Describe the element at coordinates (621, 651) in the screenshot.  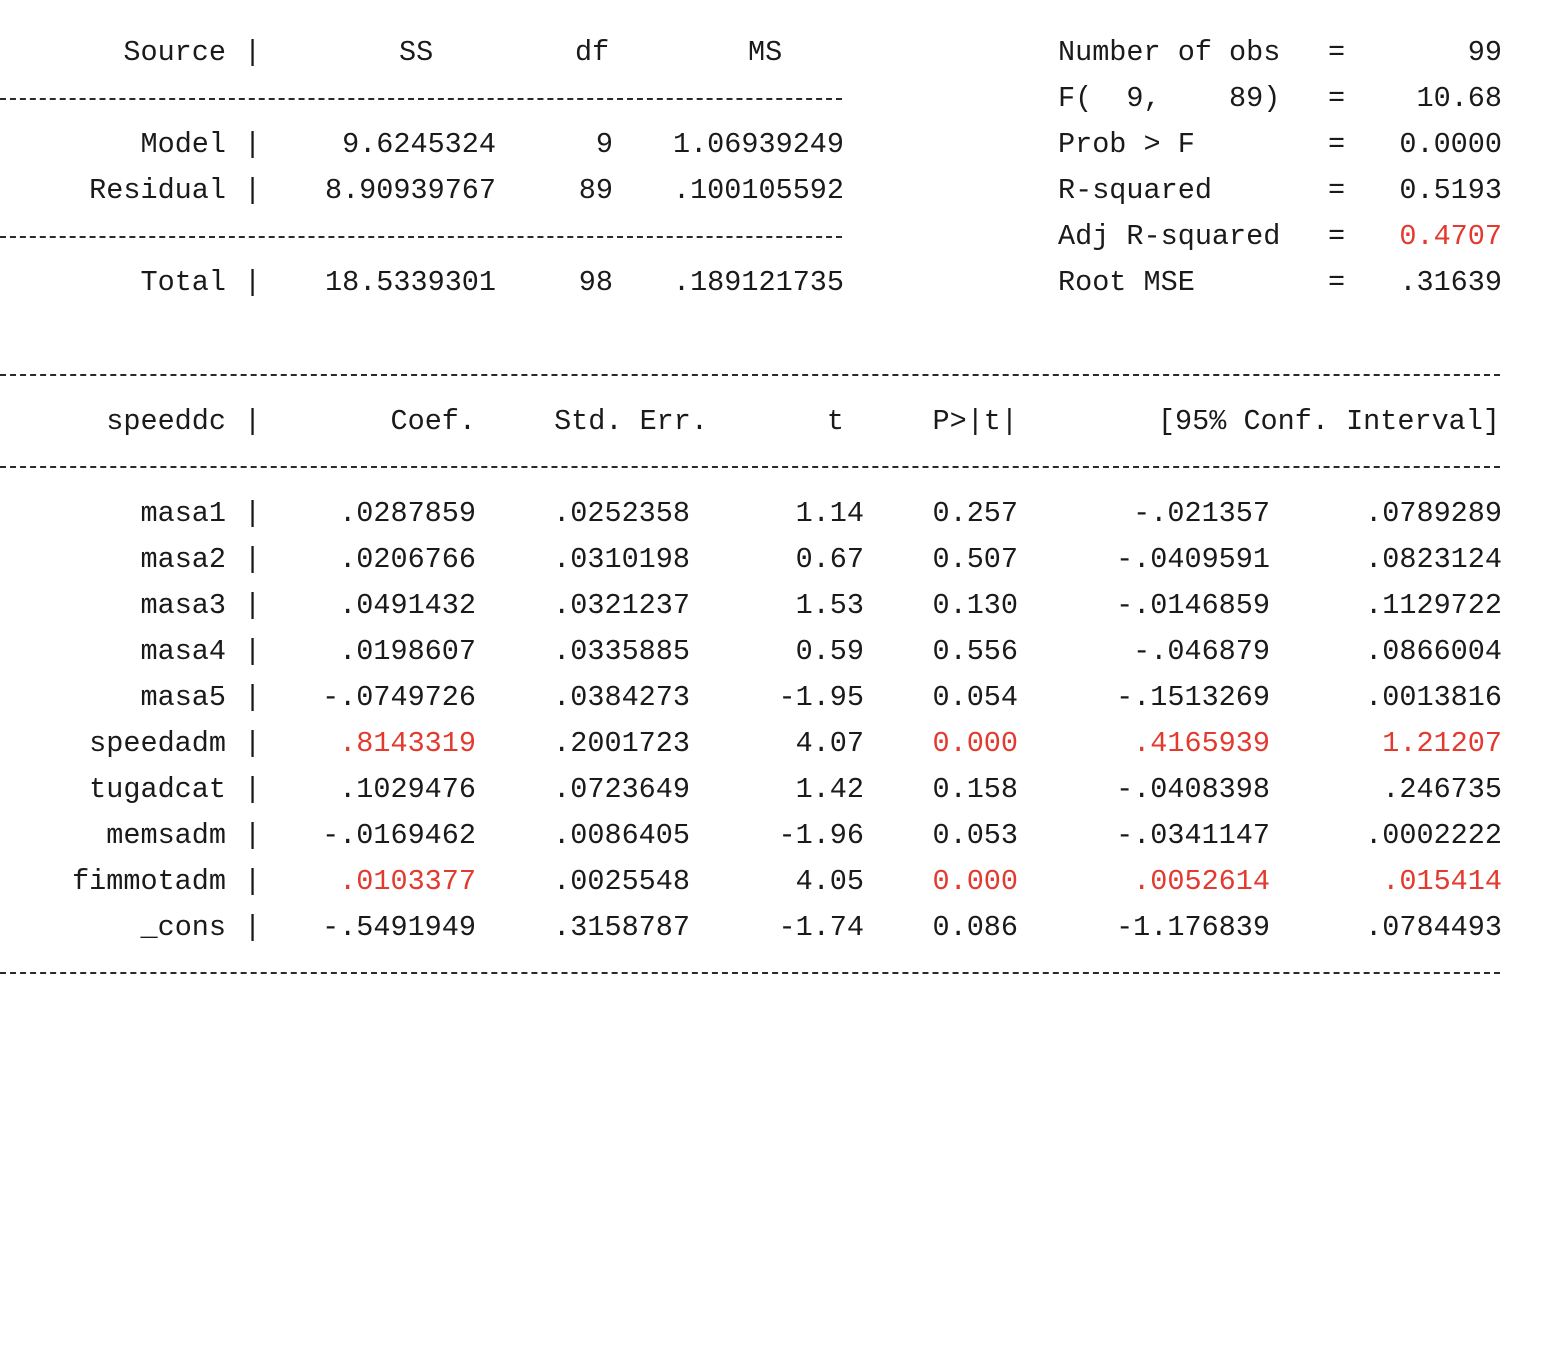
I see `coef-std-err: .0335885` at that location.